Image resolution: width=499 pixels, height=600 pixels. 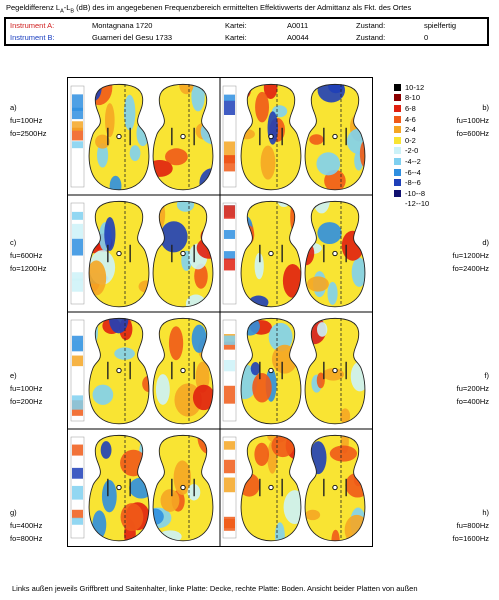 I want to click on legend-item: -4--2, so click(x=411, y=161).